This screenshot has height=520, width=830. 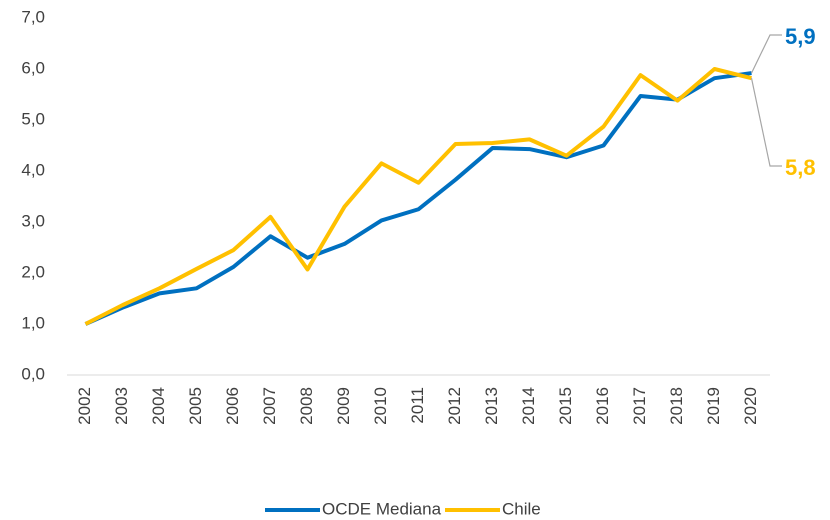 I want to click on y-tick-label: 7,0, so click(x=33, y=16).